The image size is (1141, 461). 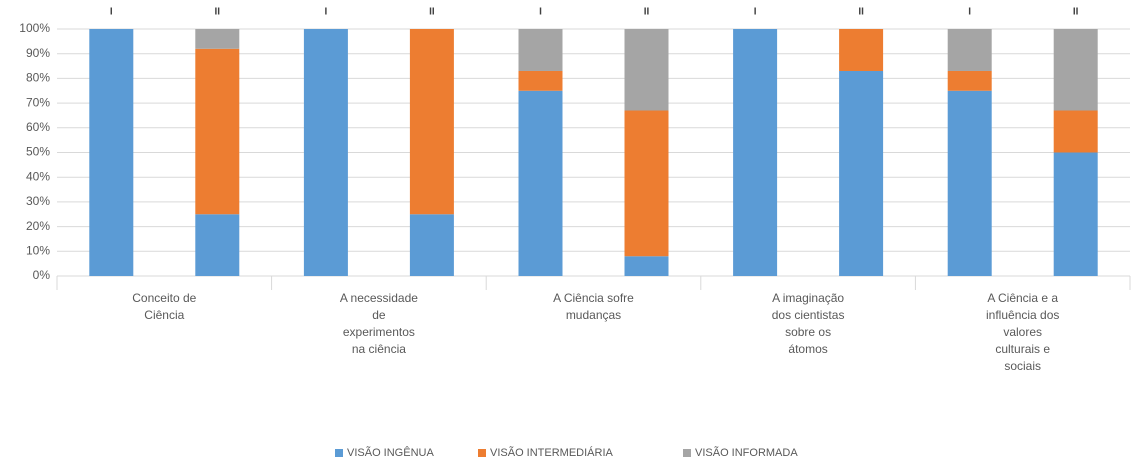 What do you see at coordinates (1022, 366) in the screenshot?
I see `group-label: sociais` at bounding box center [1022, 366].